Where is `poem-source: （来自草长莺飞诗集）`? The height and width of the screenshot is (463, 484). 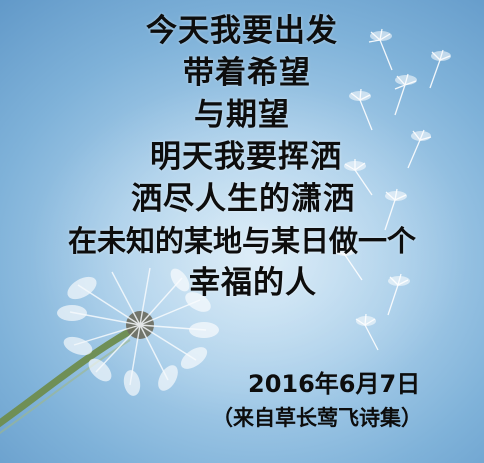
poem-source: （来自草长莺飞诗集） is located at coordinates (317, 418).